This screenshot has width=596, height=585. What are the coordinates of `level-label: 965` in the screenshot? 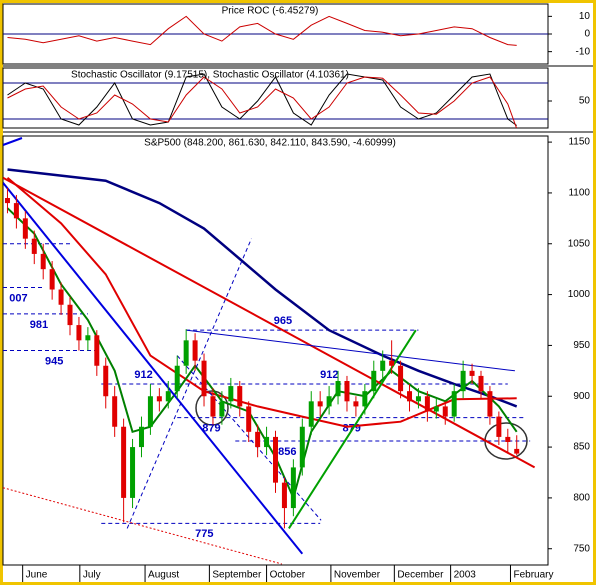 It's located at (283, 321).